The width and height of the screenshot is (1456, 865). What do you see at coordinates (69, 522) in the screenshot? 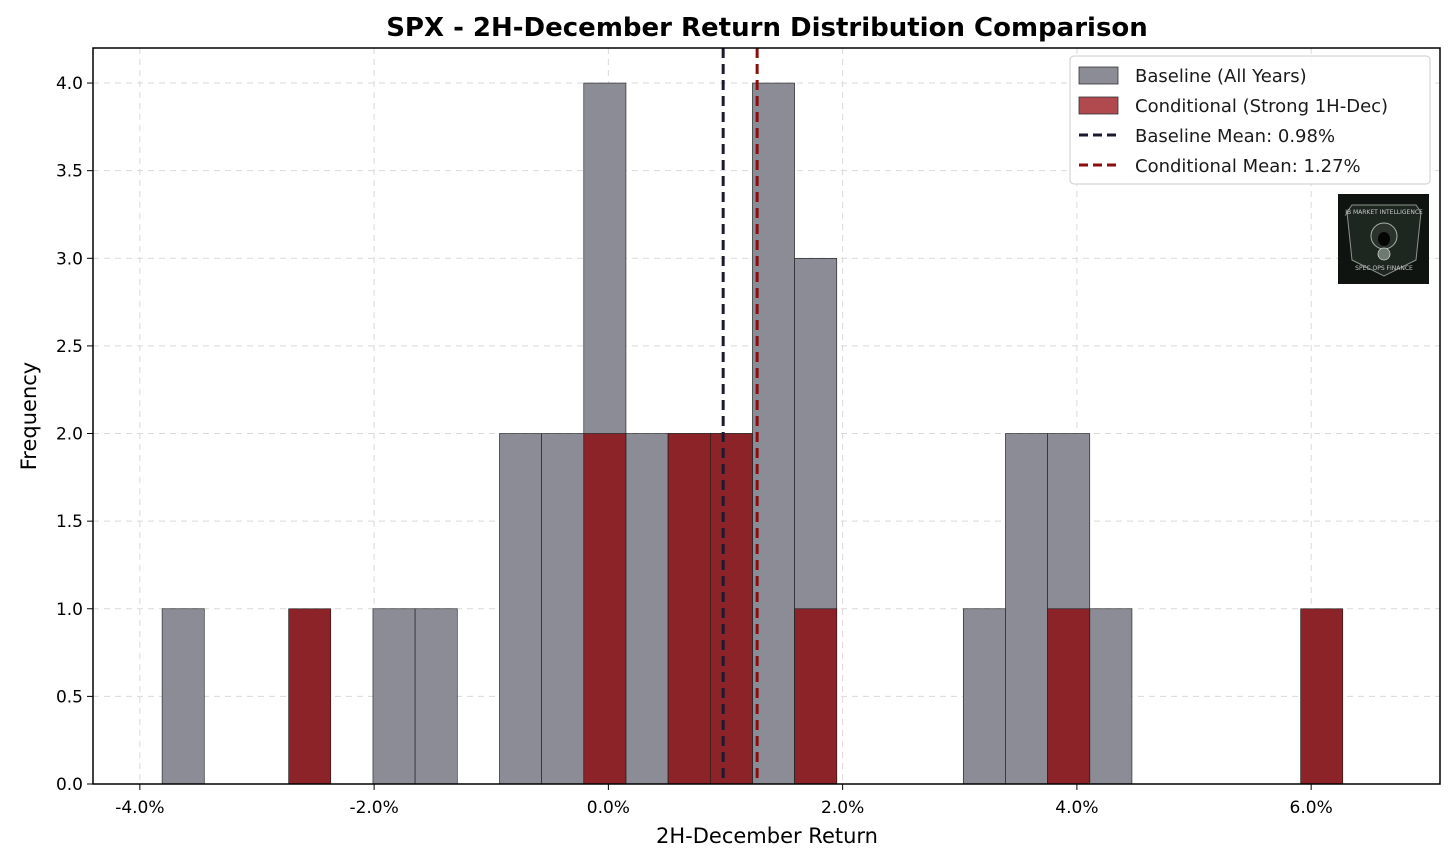
I see `y-tick-label-3: 1.5` at bounding box center [69, 522].